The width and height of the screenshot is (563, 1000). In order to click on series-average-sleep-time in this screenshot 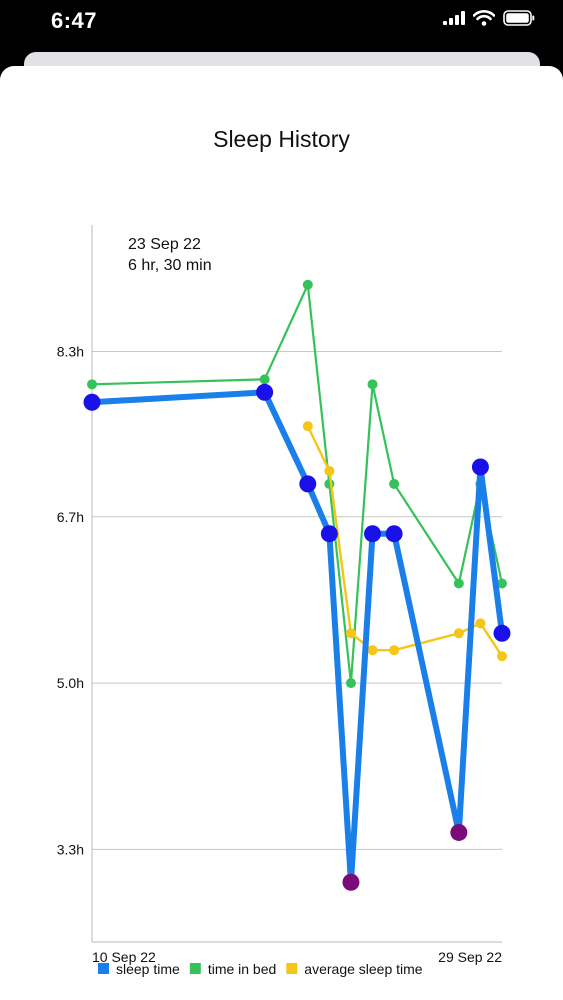, I will do `click(404, 541)`.